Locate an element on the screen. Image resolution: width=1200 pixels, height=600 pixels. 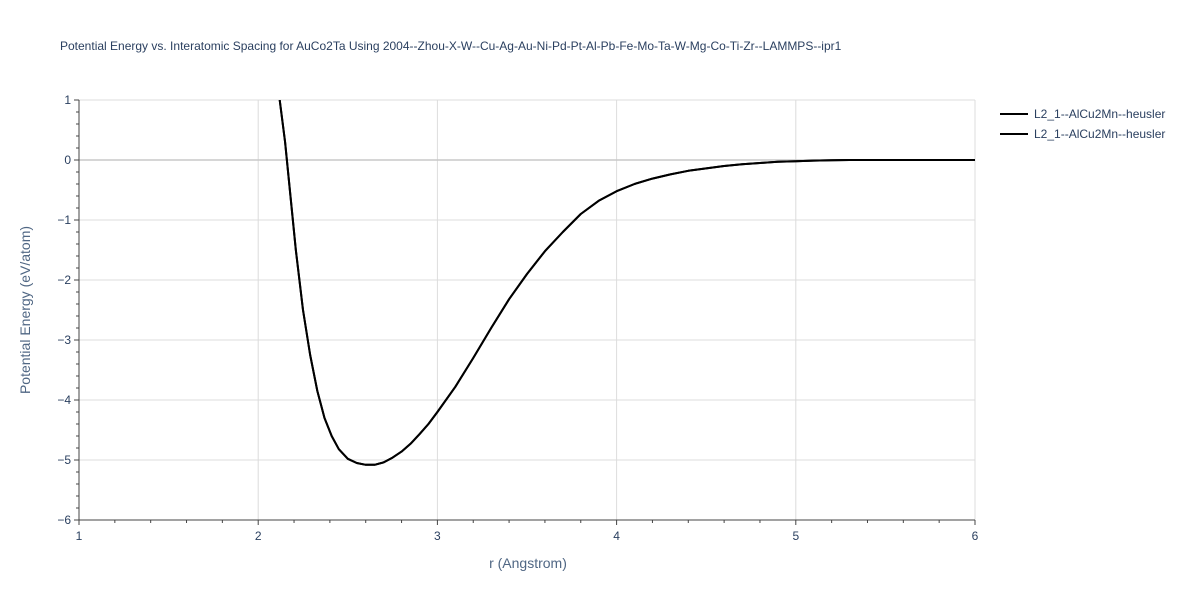
y-tick-label: −3 is located at coordinates (64, 340).